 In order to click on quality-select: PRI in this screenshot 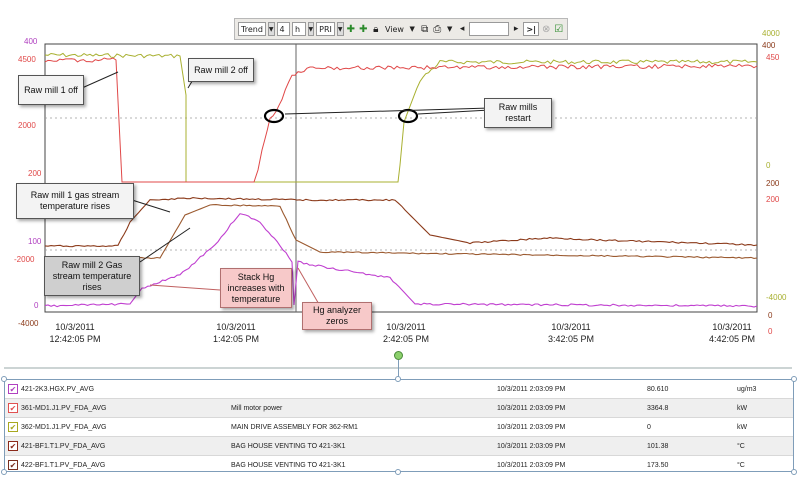, I will do `click(325, 29)`.